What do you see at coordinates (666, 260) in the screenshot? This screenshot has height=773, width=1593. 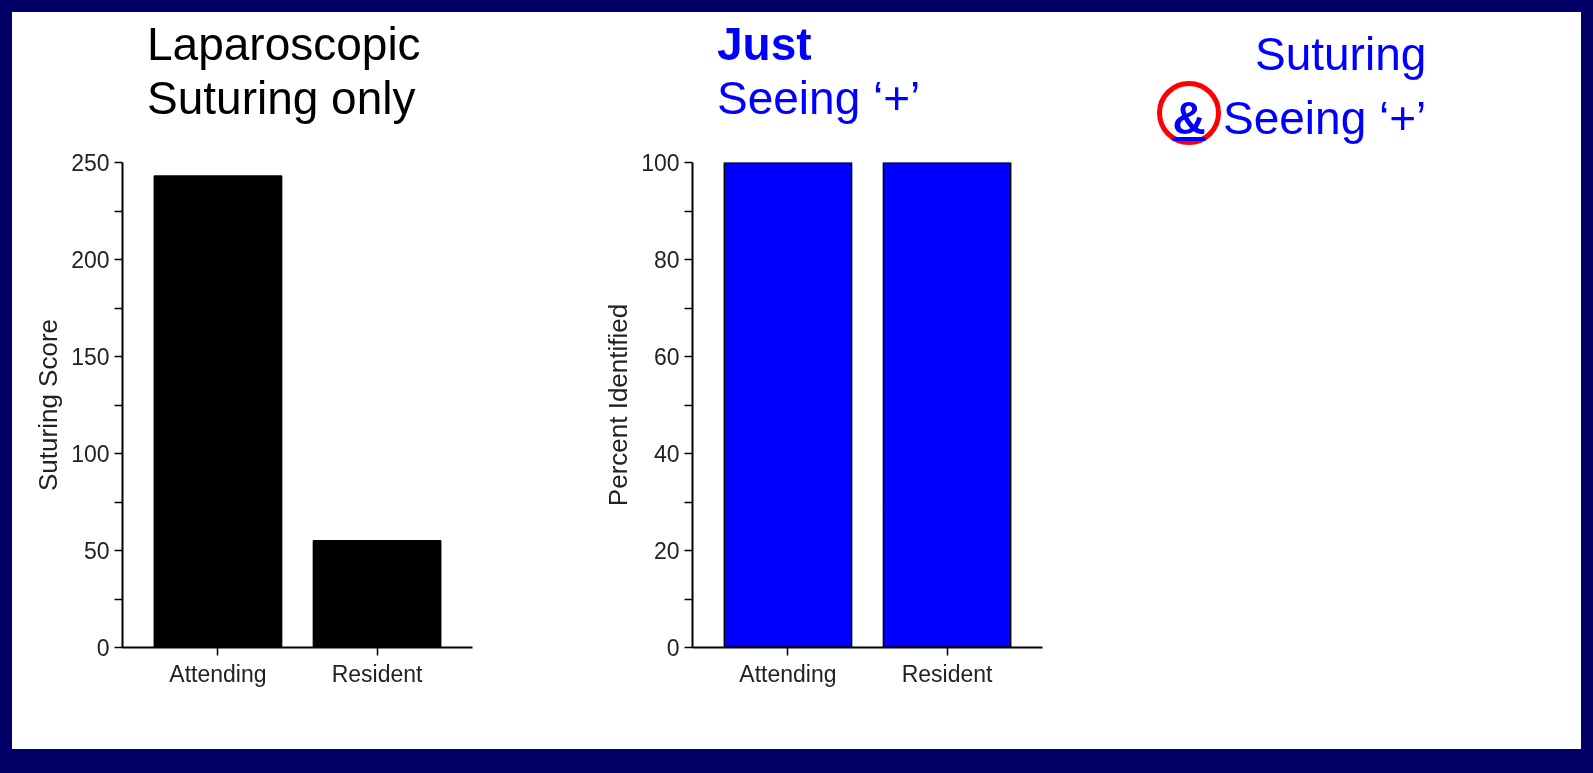 I see `y-tick-label: 80` at bounding box center [666, 260].